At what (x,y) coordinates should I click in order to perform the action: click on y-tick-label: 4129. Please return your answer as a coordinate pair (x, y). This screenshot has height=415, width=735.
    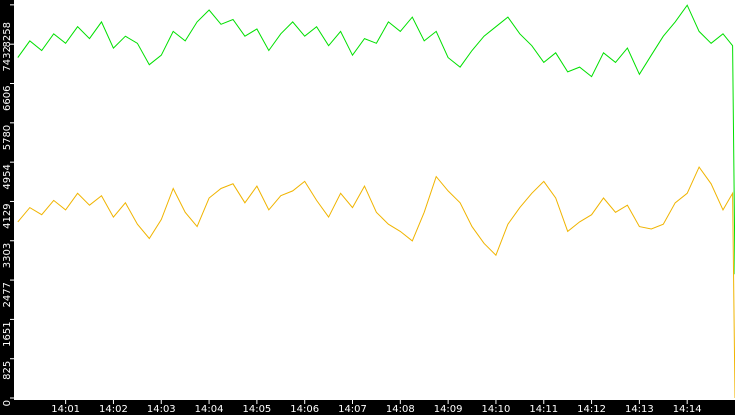
    Looking at the image, I should click on (7, 215).